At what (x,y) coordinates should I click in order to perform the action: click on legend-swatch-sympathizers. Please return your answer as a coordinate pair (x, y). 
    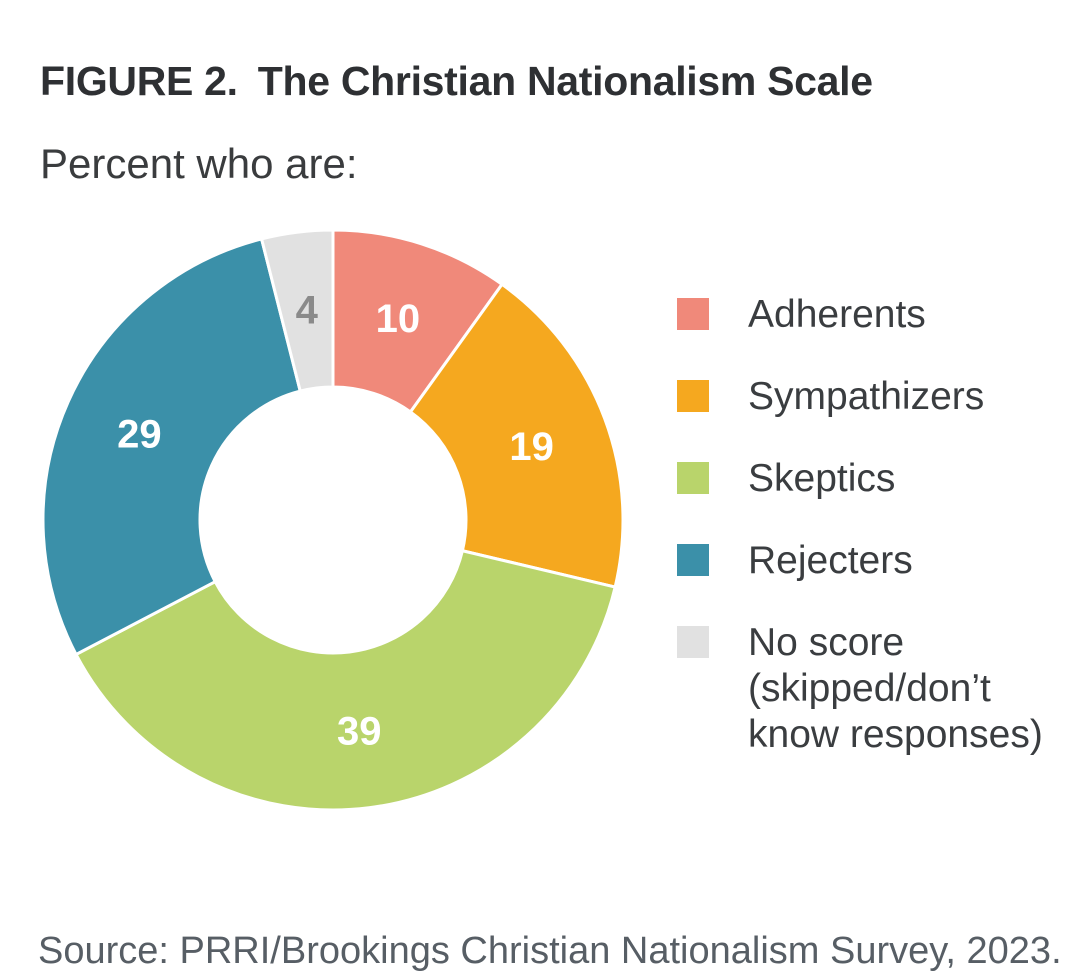
    Looking at the image, I should click on (693, 396).